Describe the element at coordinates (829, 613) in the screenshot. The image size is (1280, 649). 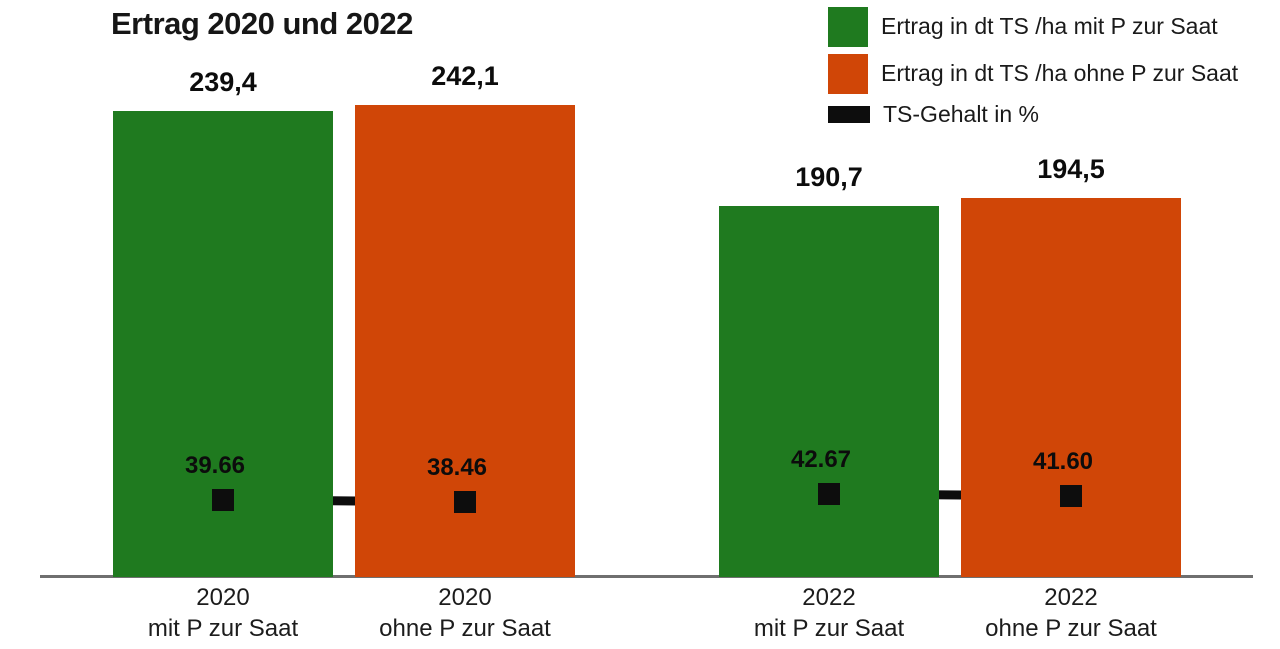
I see `x-axis-label: 2022 mit P zur Saat` at that location.